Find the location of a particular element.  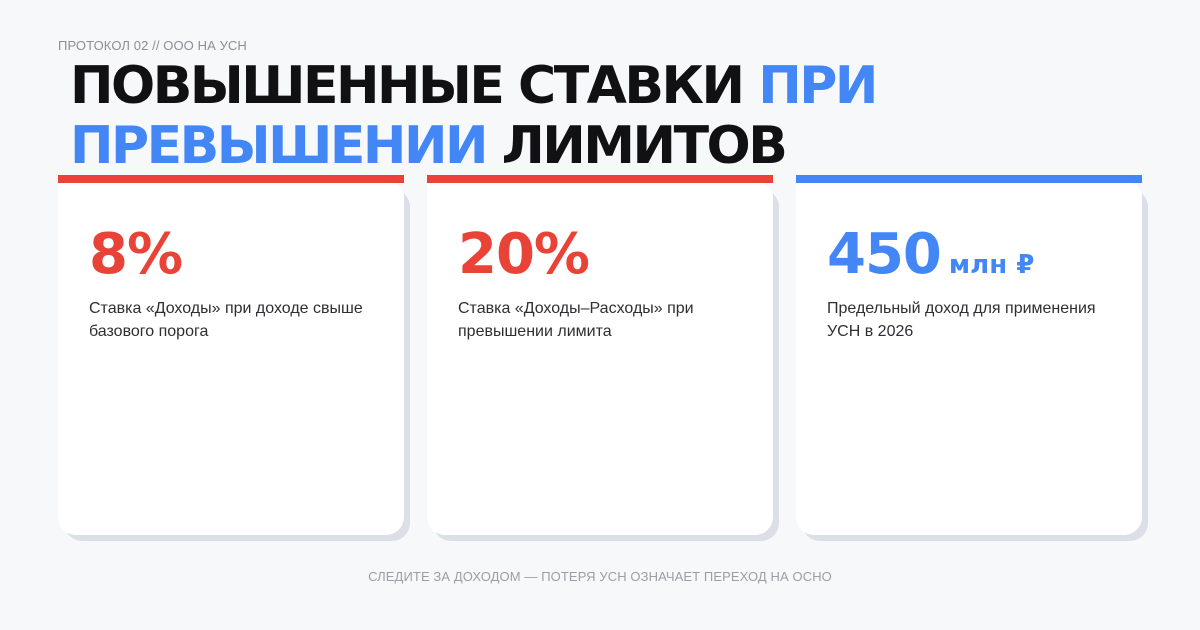

title-line2-accent: ПРЕВЫШЕНИИ is located at coordinates (279, 146).